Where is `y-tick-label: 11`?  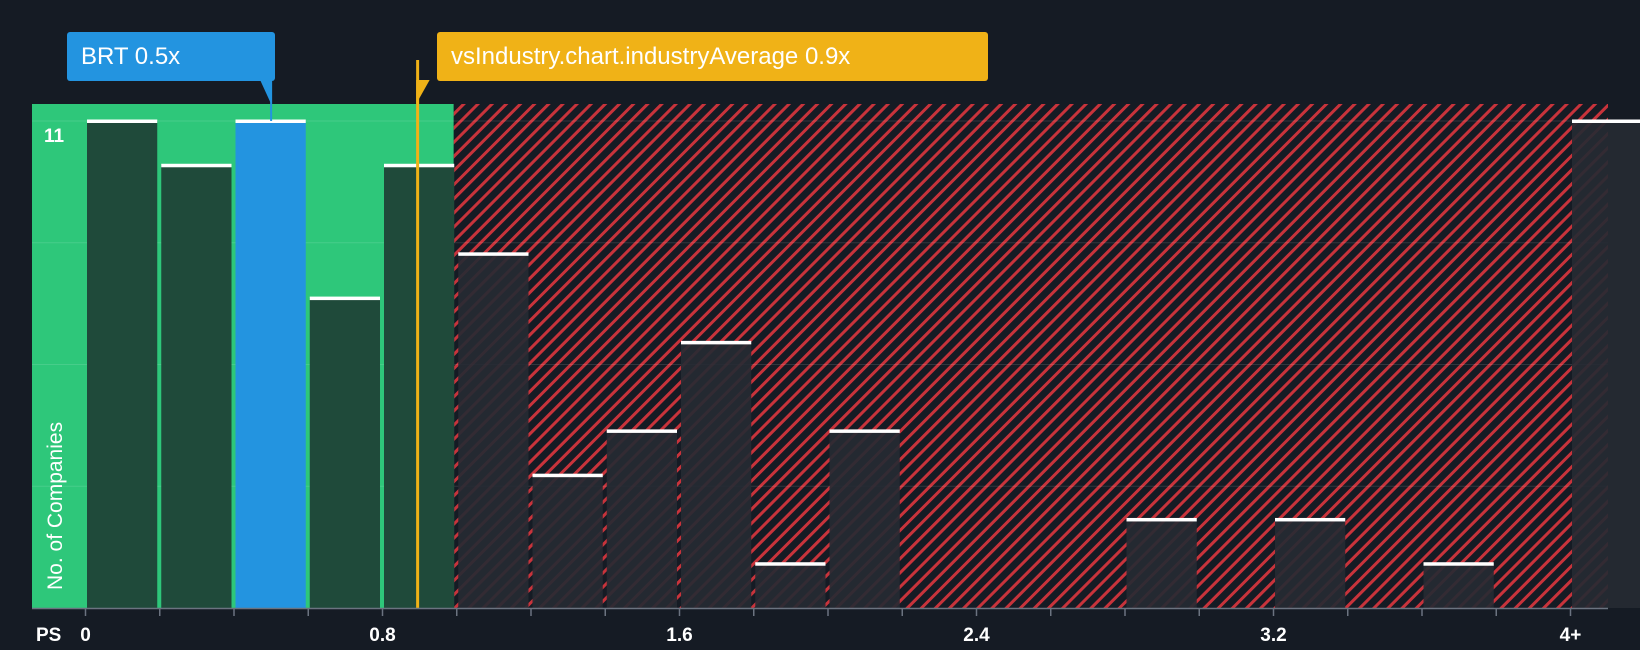 y-tick-label: 11 is located at coordinates (54, 136).